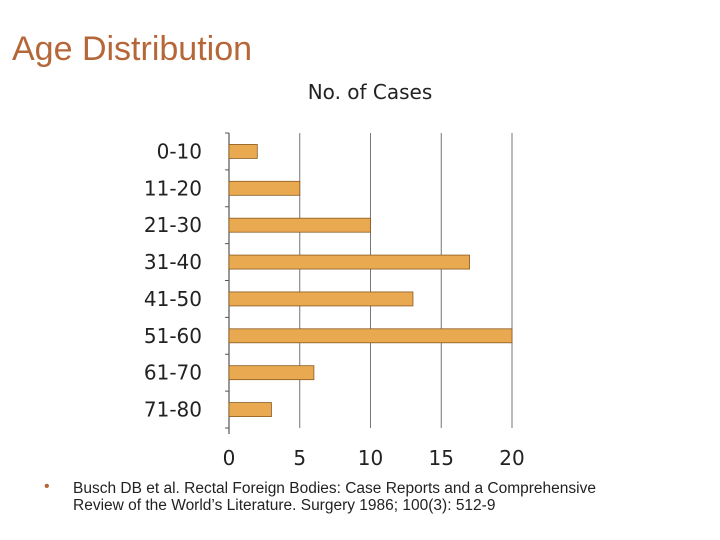  What do you see at coordinates (299, 458) in the screenshot?
I see `x-tick-label: 5` at bounding box center [299, 458].